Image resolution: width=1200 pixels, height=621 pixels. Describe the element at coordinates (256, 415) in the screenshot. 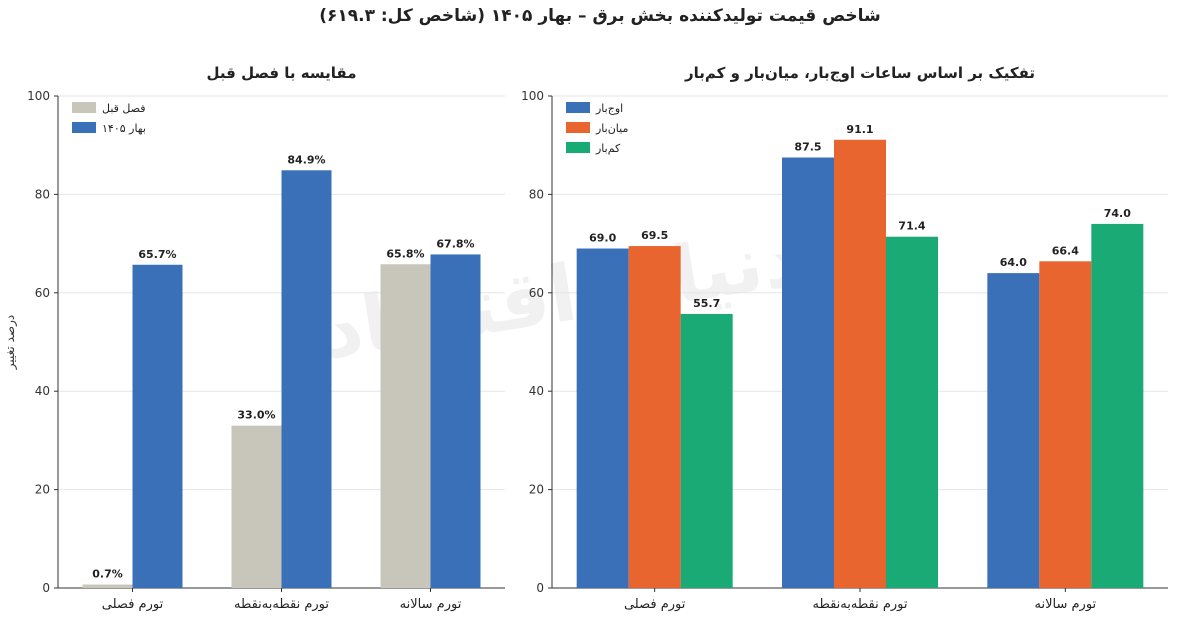

I see `data-label: 33.0%` at that location.